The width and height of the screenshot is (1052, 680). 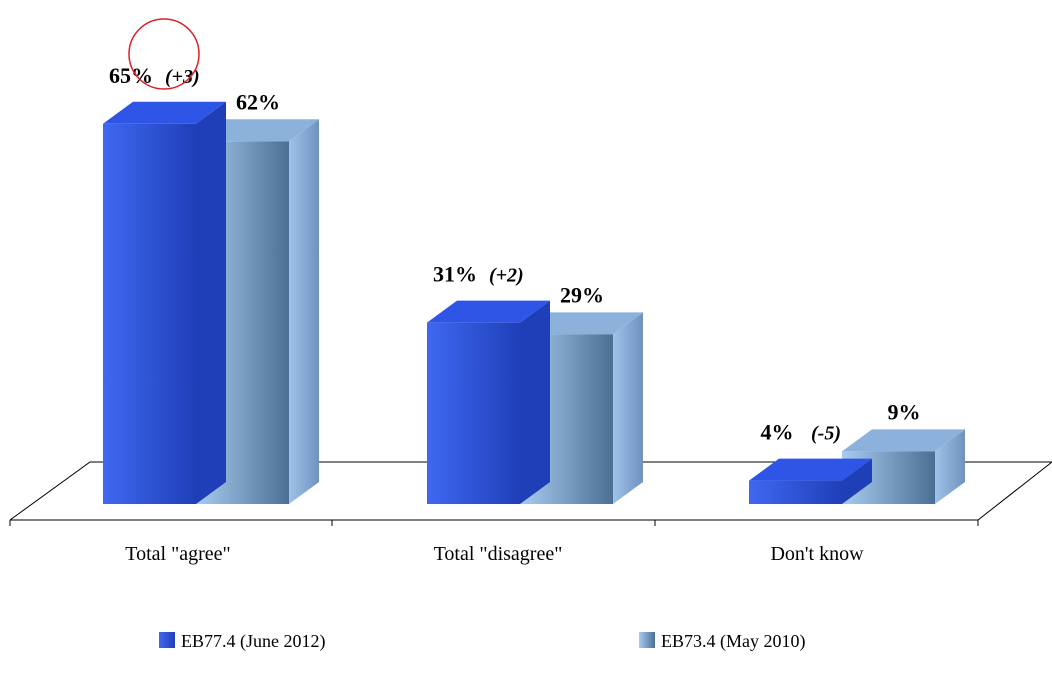 What do you see at coordinates (777, 432) in the screenshot?
I see `value-label-series0: 4%` at bounding box center [777, 432].